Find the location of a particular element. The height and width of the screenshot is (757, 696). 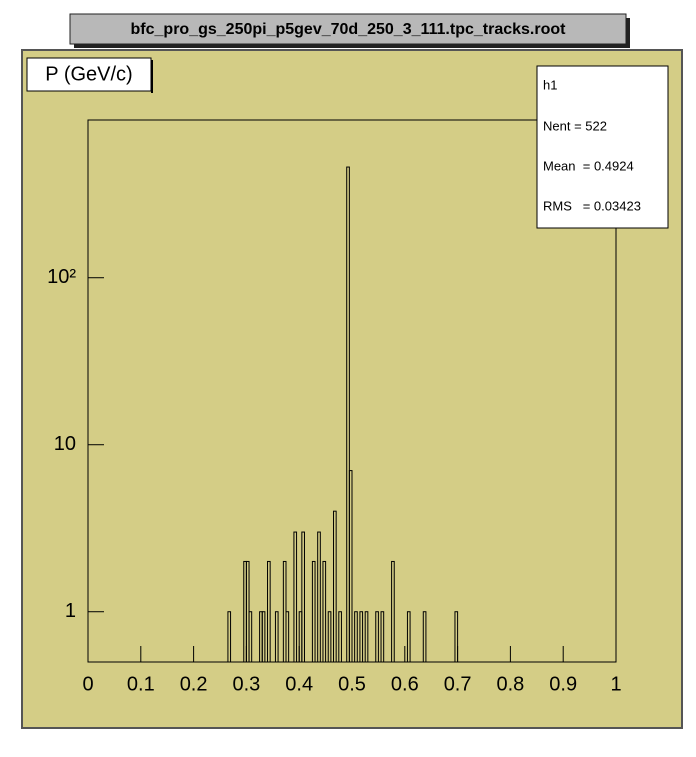

stats-rms: RMS = 0.03423 is located at coordinates (592, 205).